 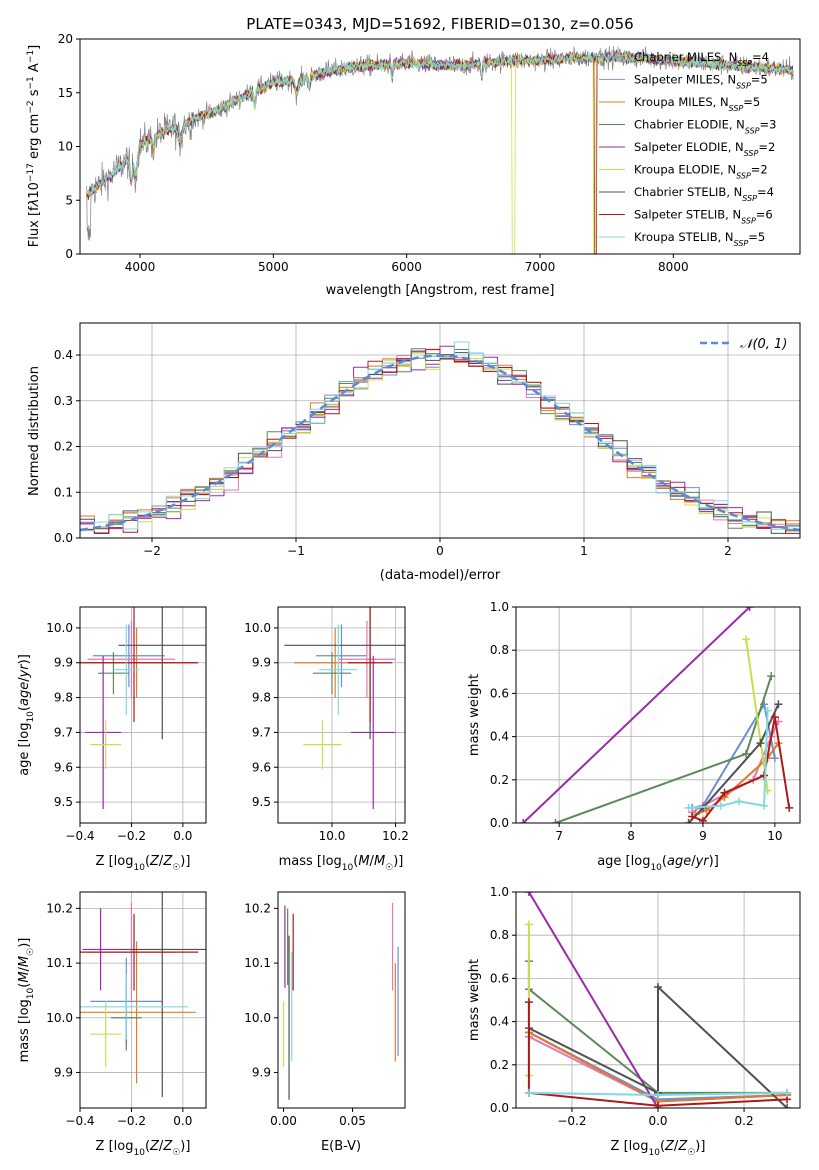 I want to click on x-tick-label: −1, so click(x=296, y=551).